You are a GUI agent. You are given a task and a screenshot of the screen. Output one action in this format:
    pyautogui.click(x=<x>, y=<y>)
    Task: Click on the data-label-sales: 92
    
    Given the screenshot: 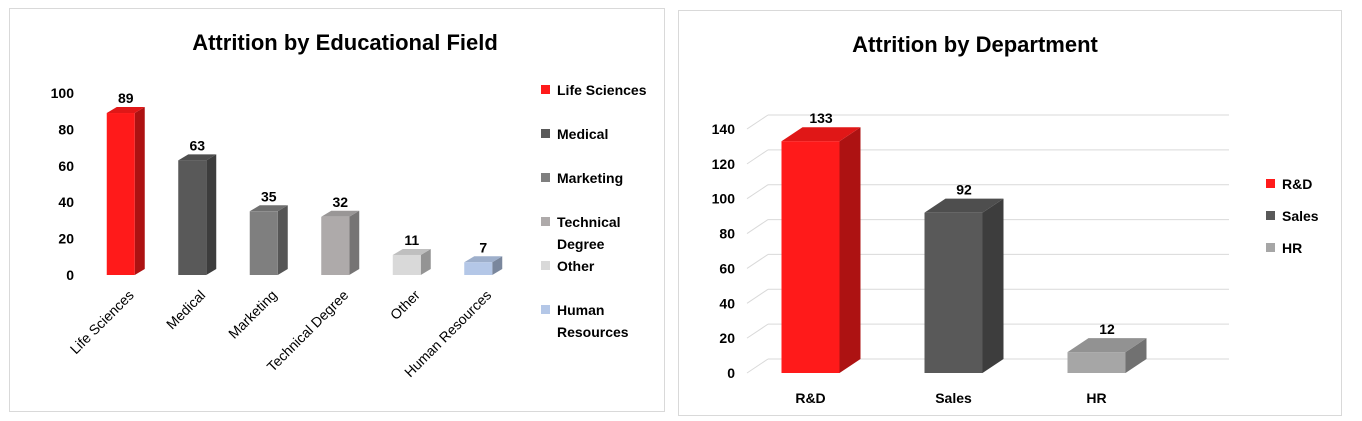 What is the action you would take?
    pyautogui.click(x=964, y=190)
    